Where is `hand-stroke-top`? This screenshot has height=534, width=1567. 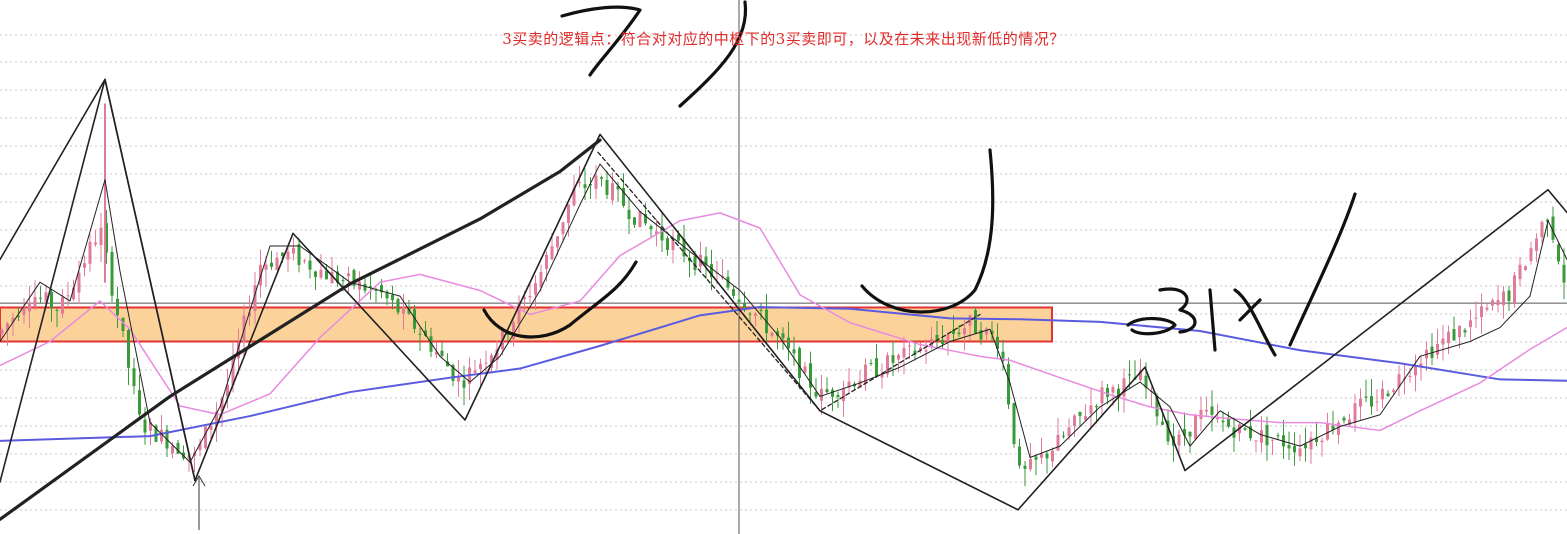 hand-stroke-top is located at coordinates (601, 41).